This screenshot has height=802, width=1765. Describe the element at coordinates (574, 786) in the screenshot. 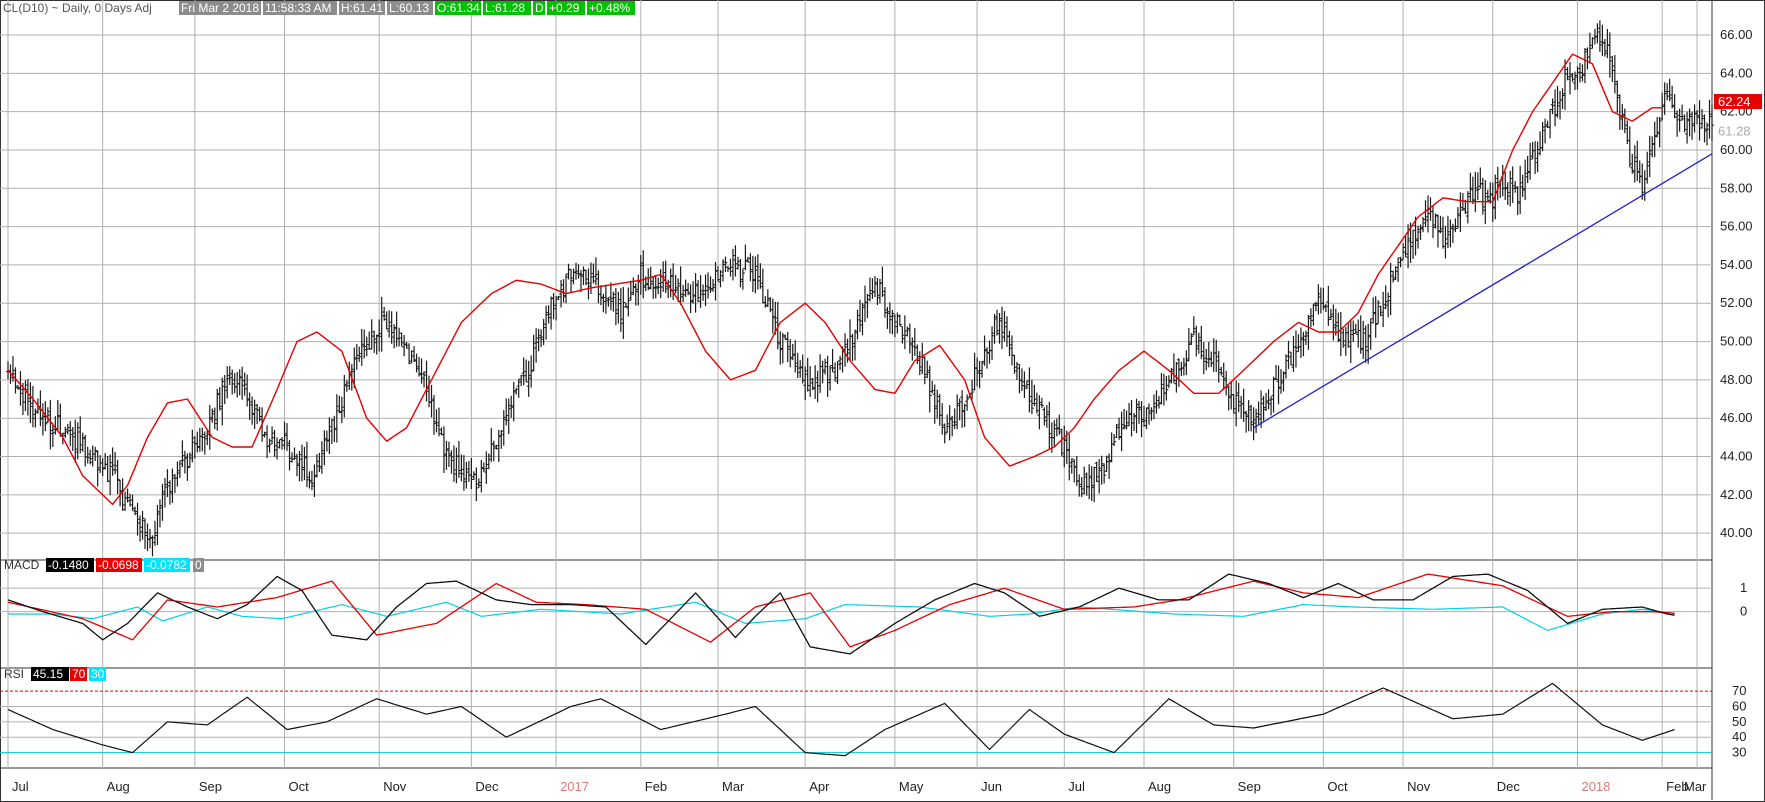

I see `month-label: 2017` at that location.